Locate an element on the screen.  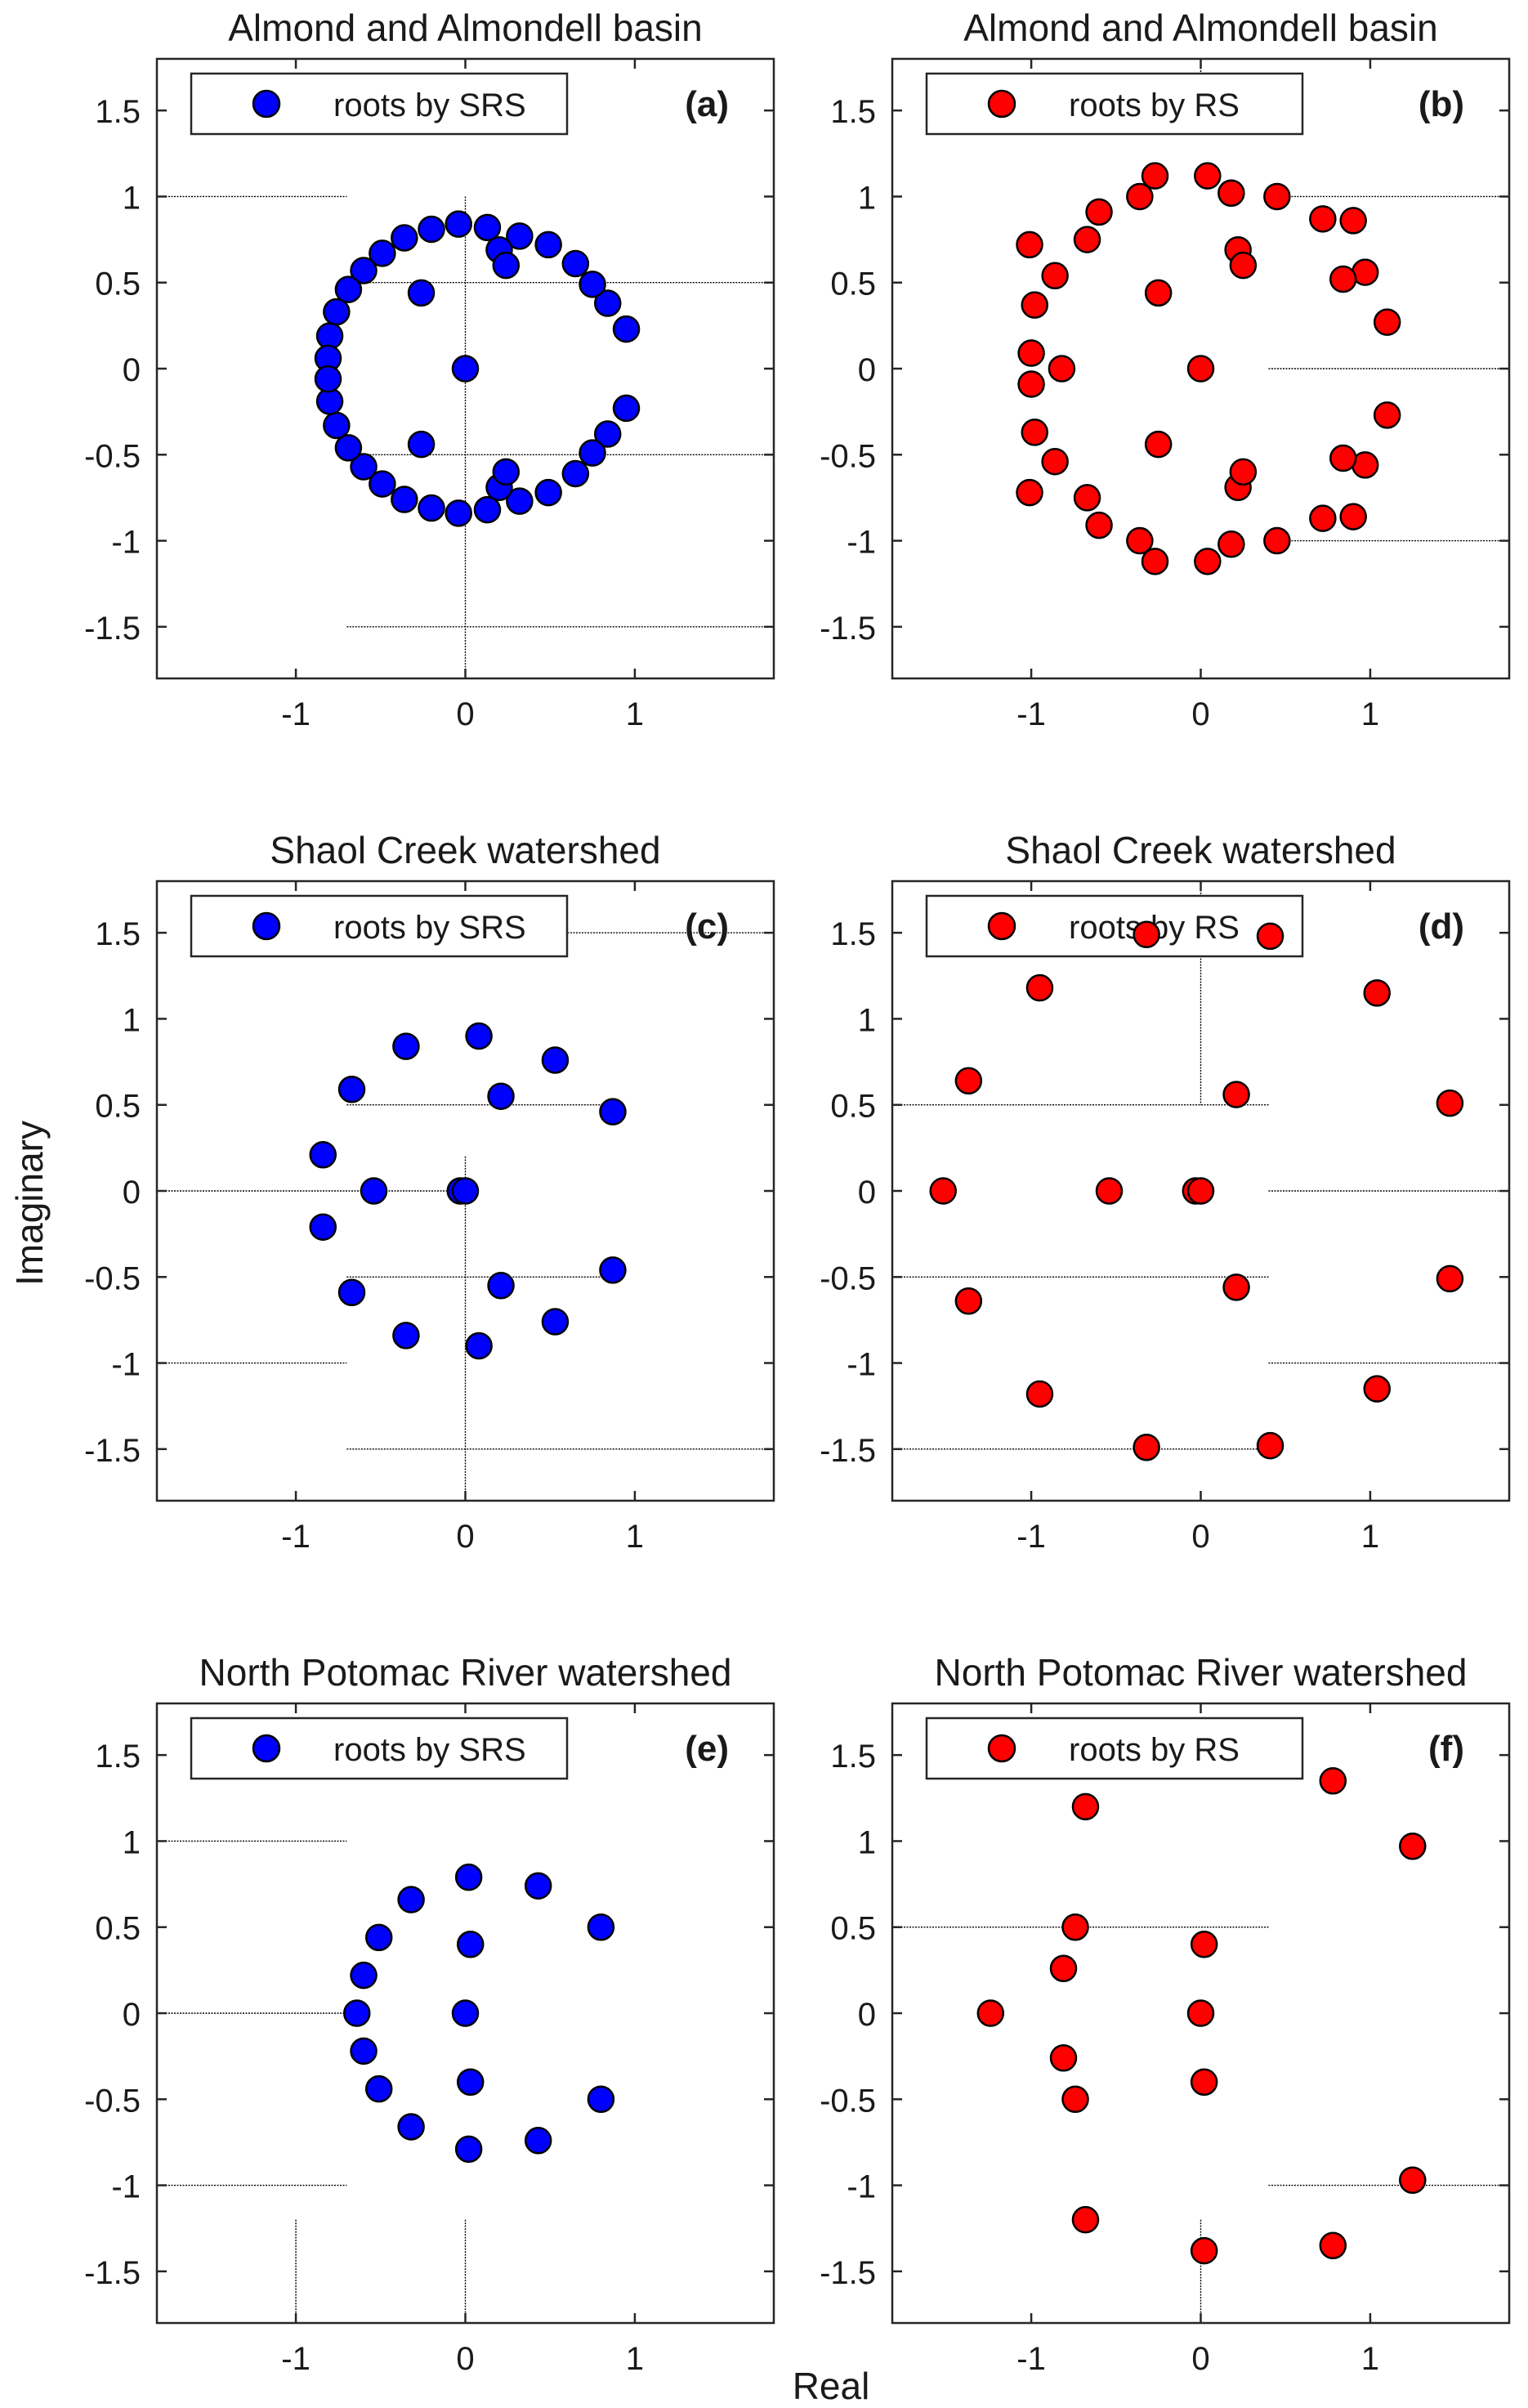
legend-label: roots by RS is located at coordinates (1155, 1750).